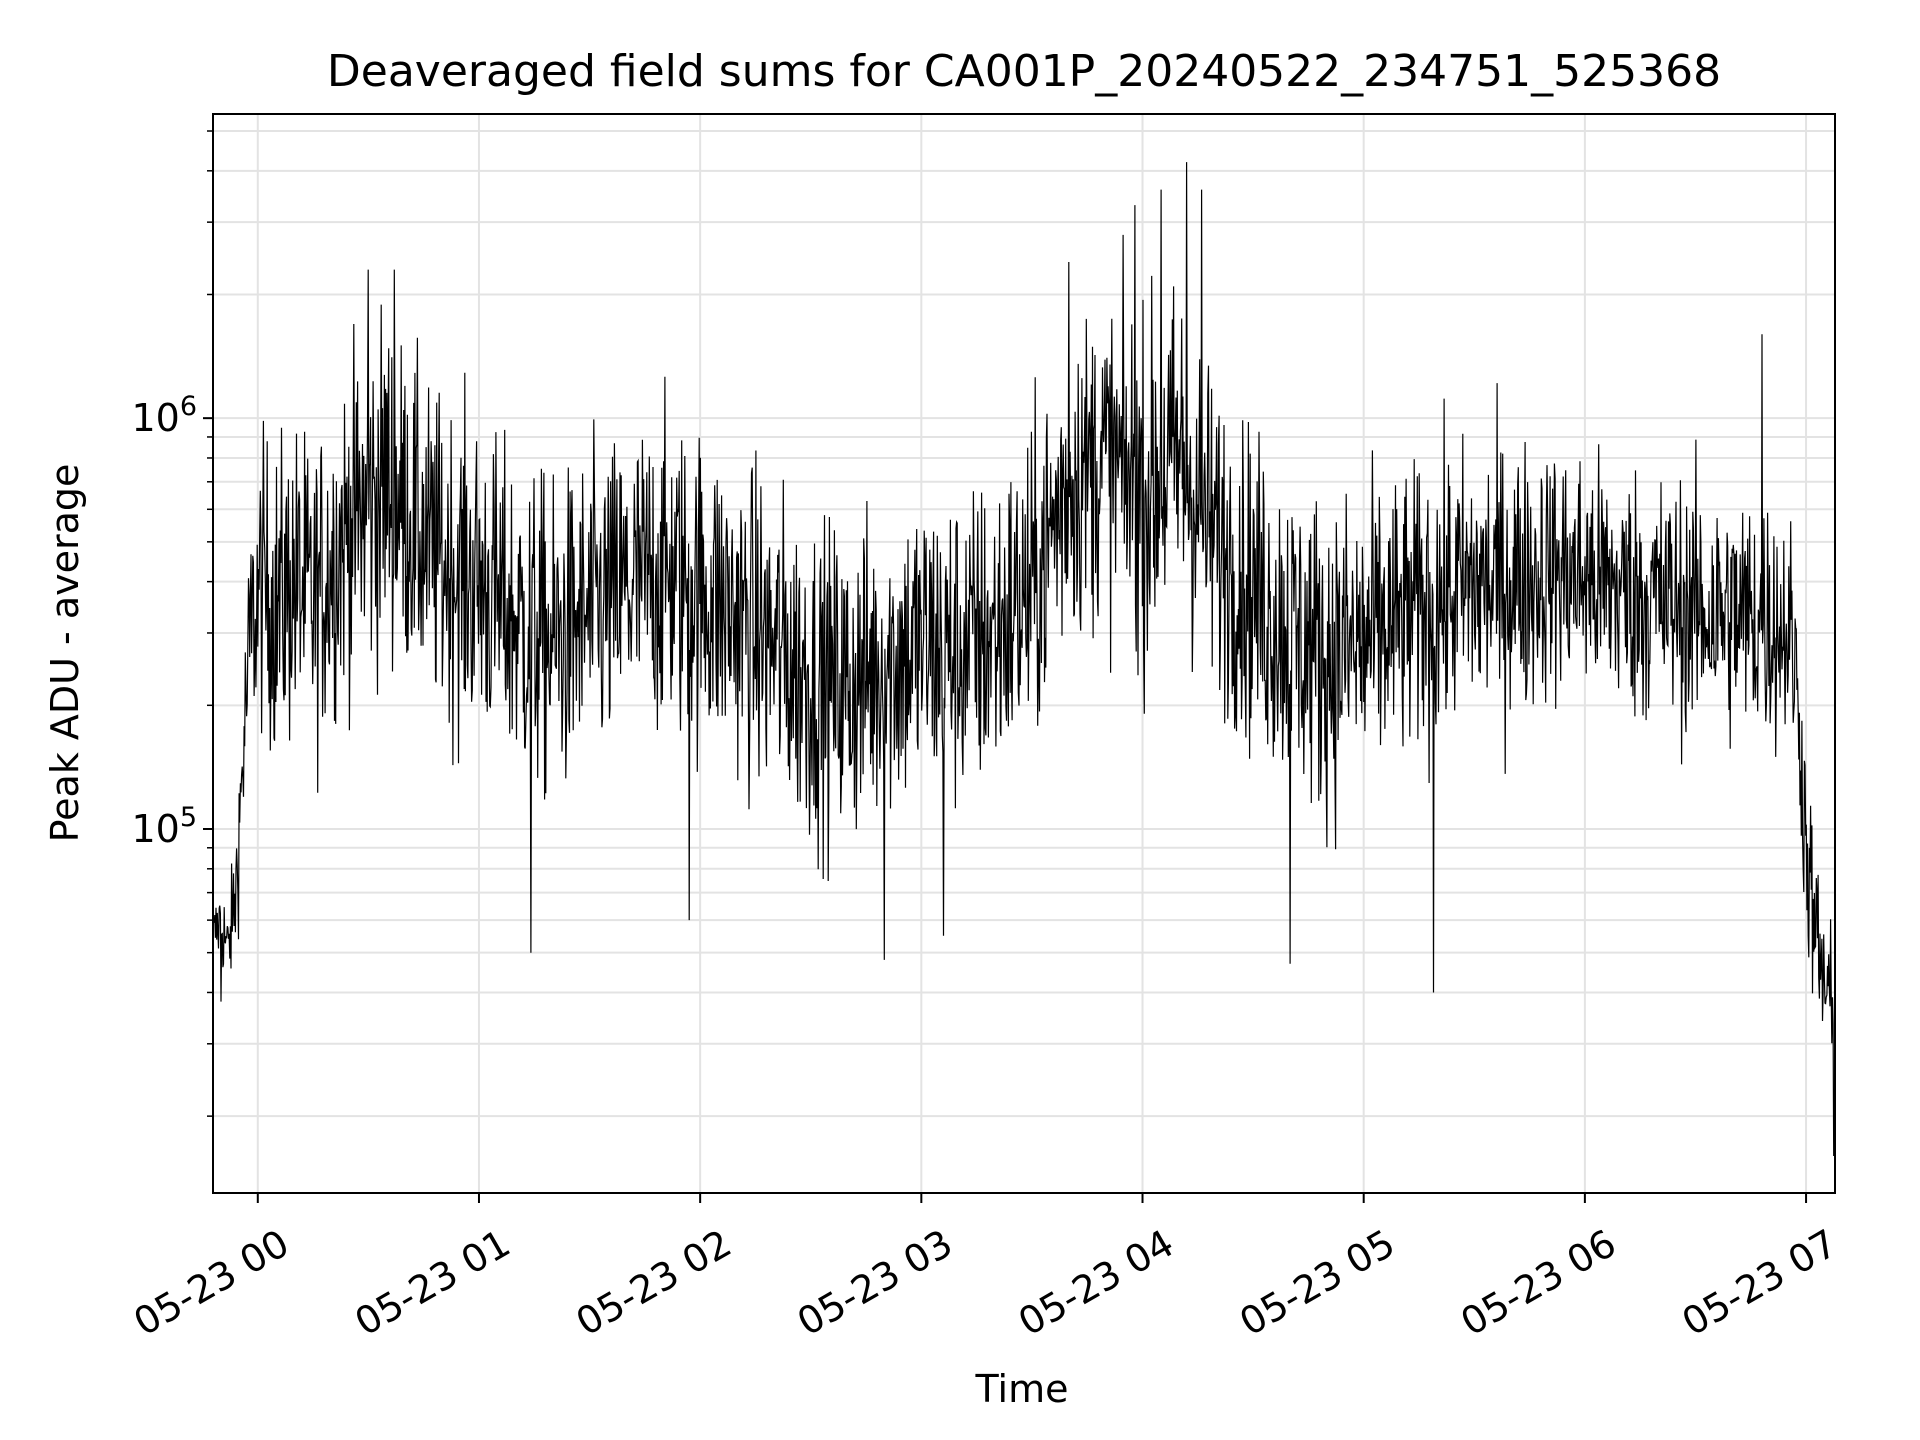 This screenshot has height=1440, width=1920. What do you see at coordinates (172, 623) in the screenshot?
I see `y-axis: 105 106` at bounding box center [172, 623].